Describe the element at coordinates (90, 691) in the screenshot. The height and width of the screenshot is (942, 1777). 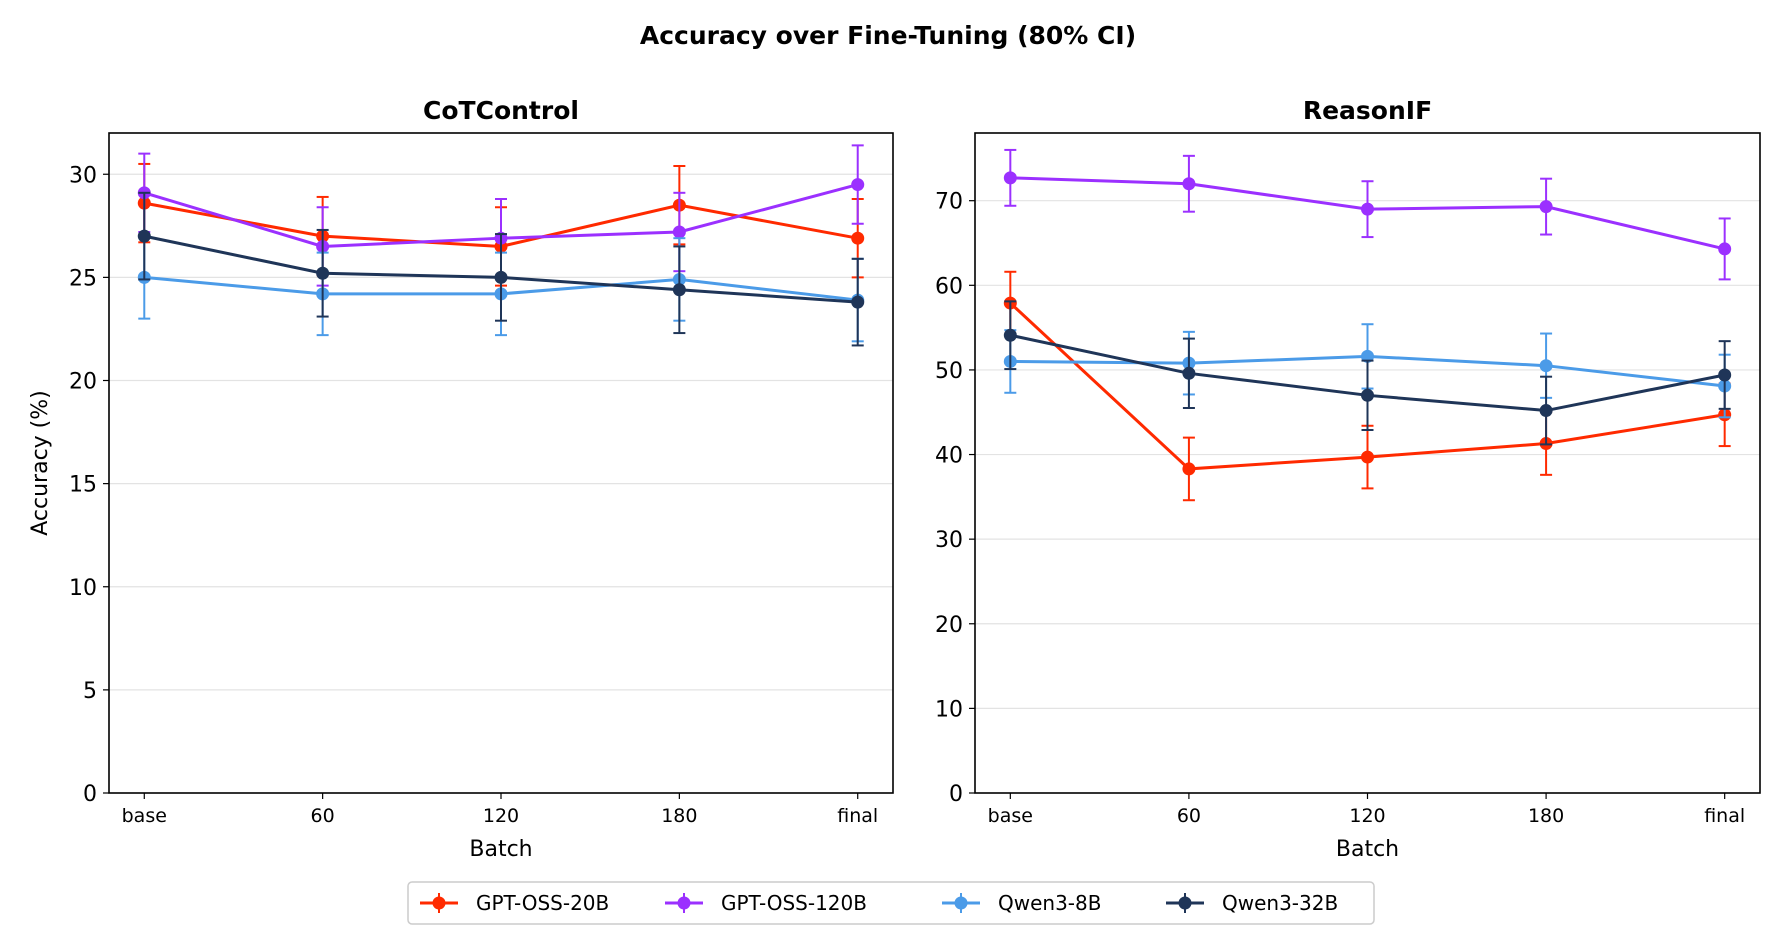
I see `y-tick-label: 5` at that location.